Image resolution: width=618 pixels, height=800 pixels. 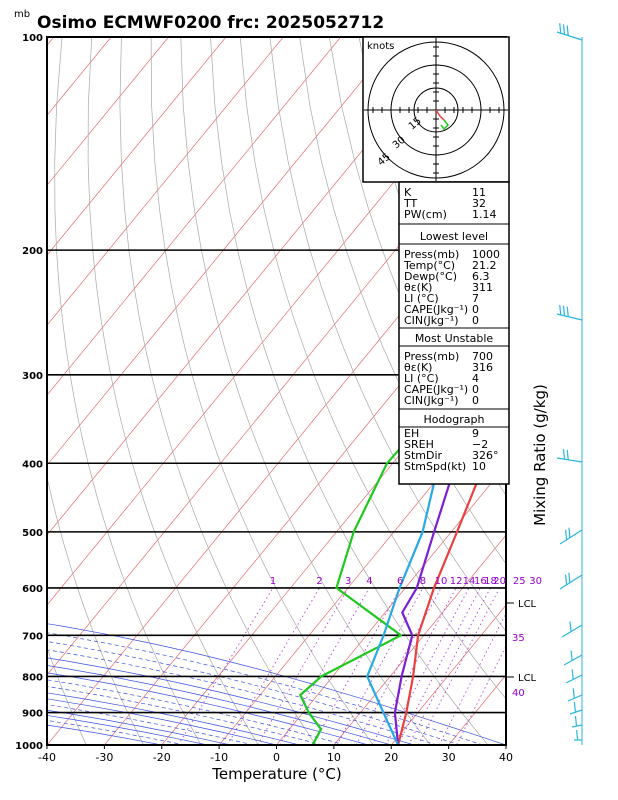 What do you see at coordinates (519, 581) in the screenshot?
I see `mixing-ratio-label: 25` at bounding box center [519, 581].